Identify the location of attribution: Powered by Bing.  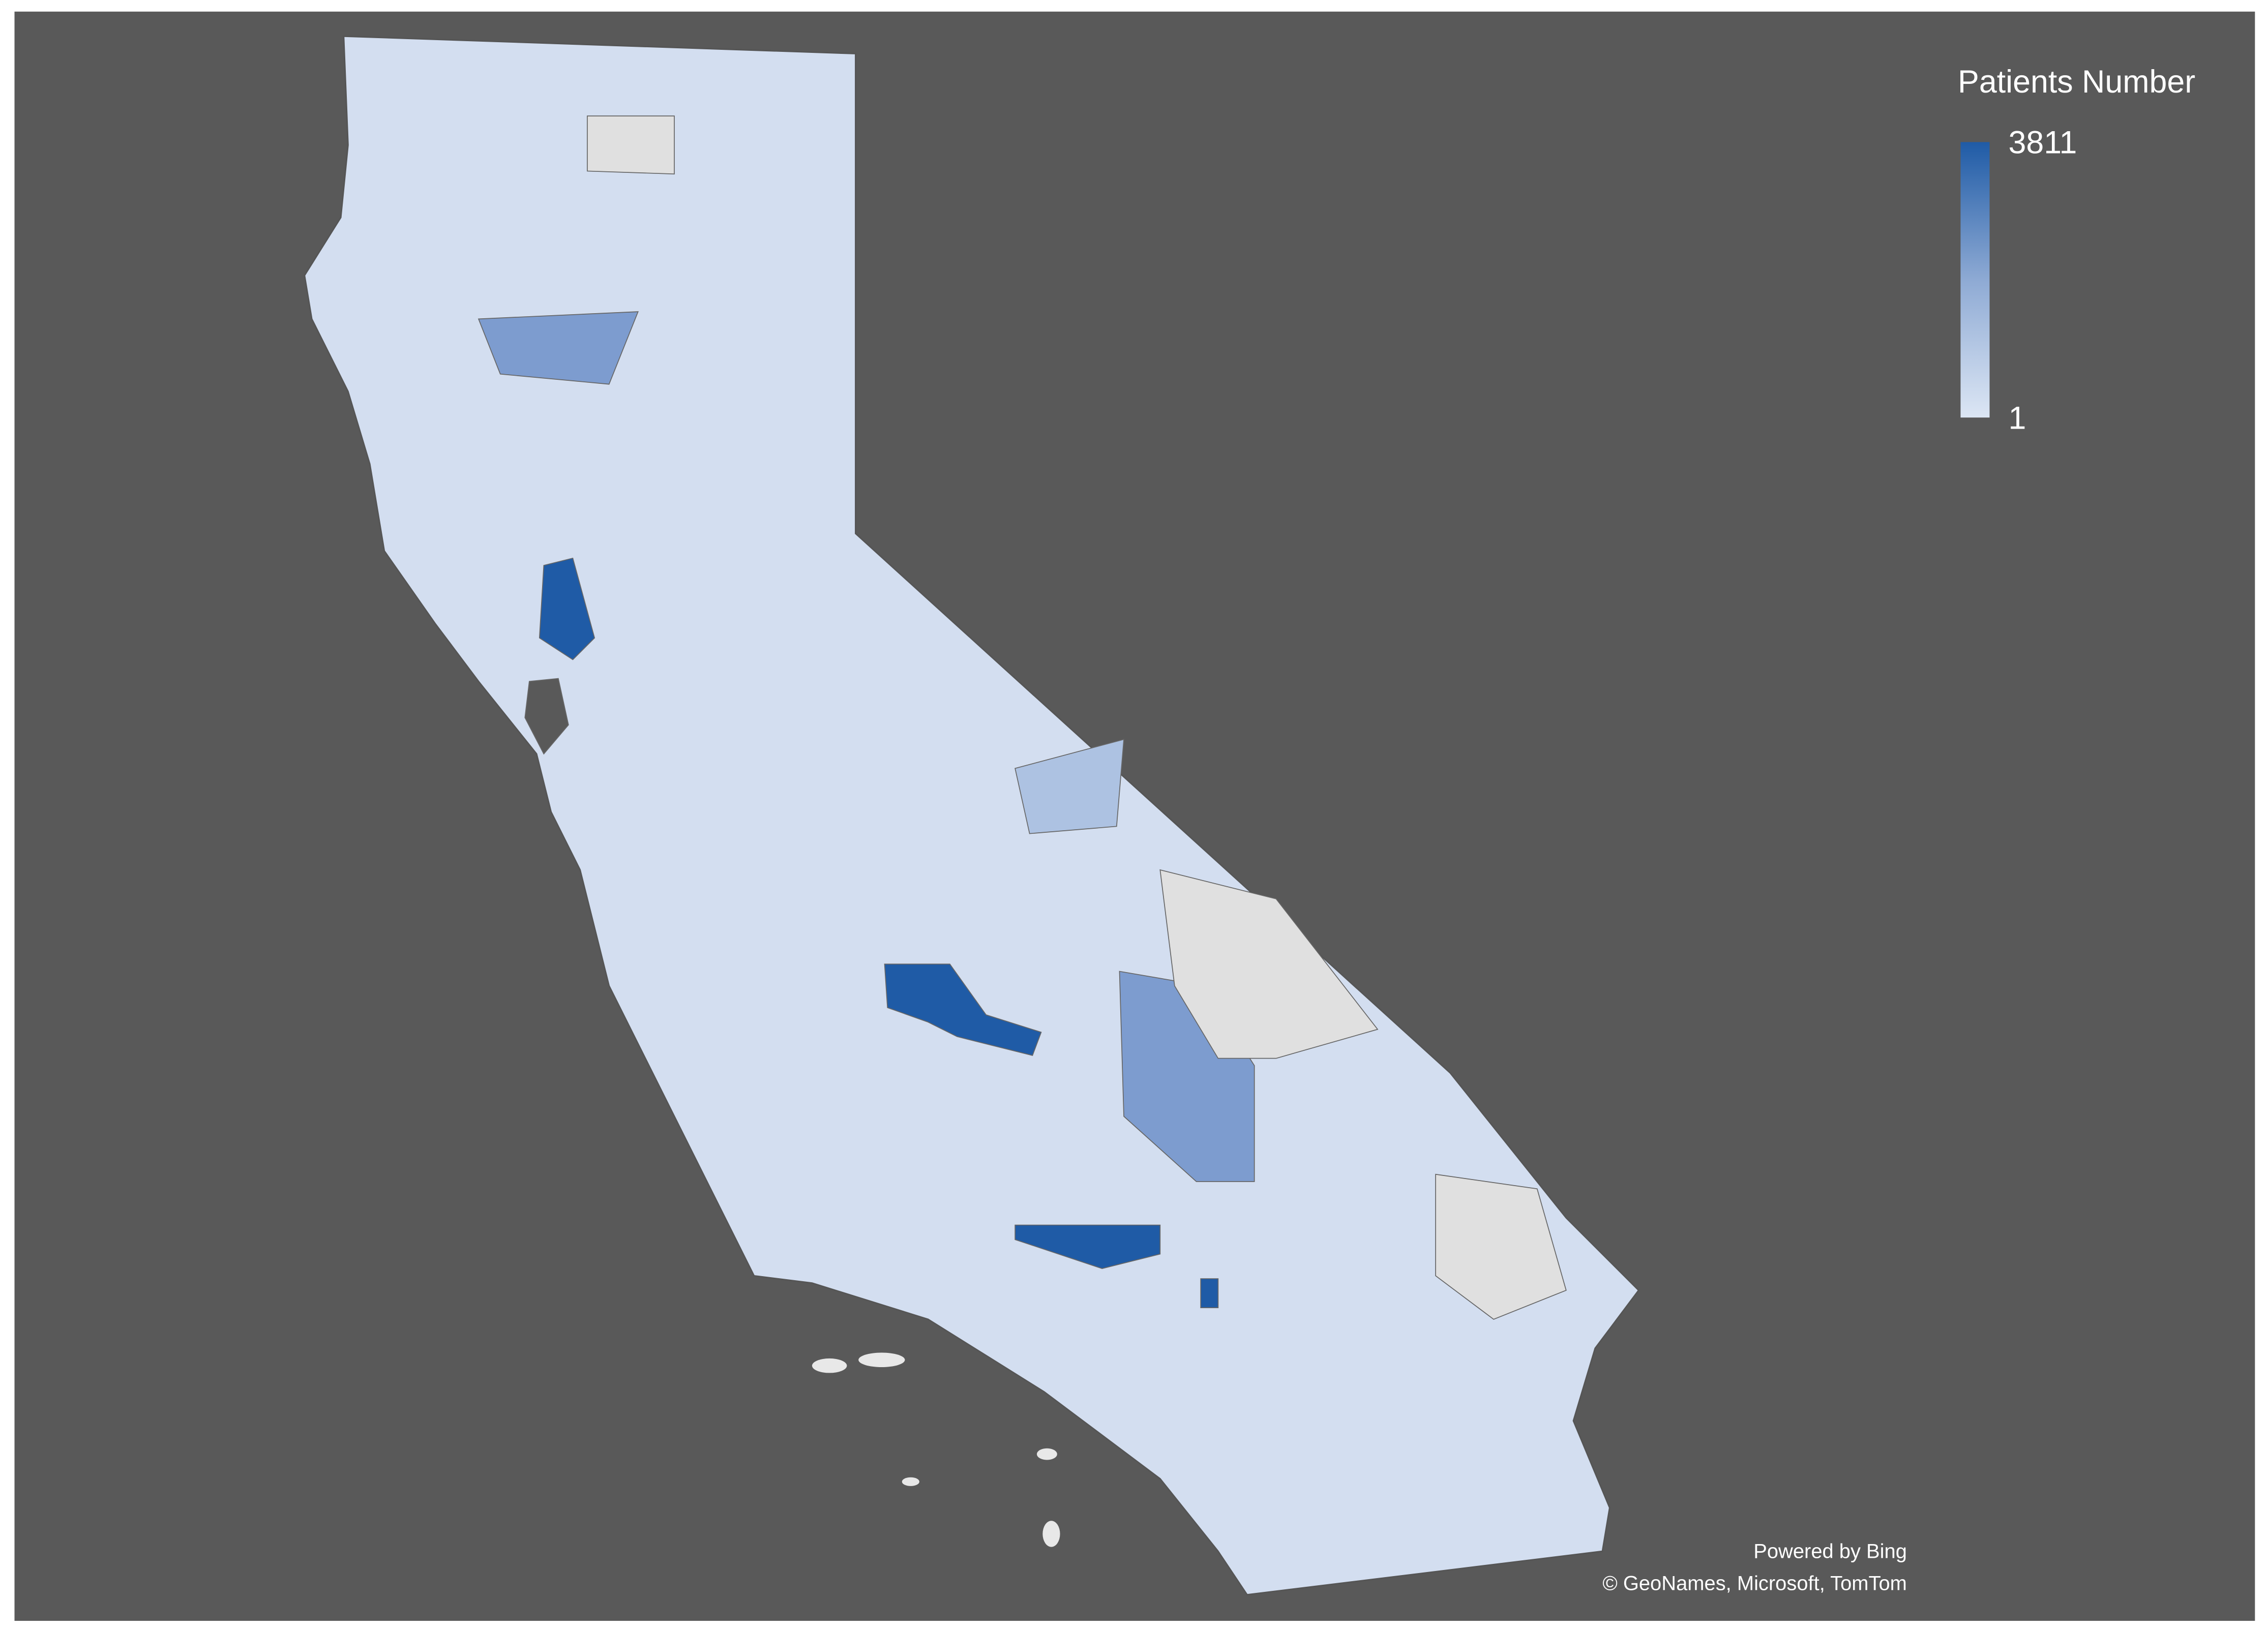
(1830, 1552).